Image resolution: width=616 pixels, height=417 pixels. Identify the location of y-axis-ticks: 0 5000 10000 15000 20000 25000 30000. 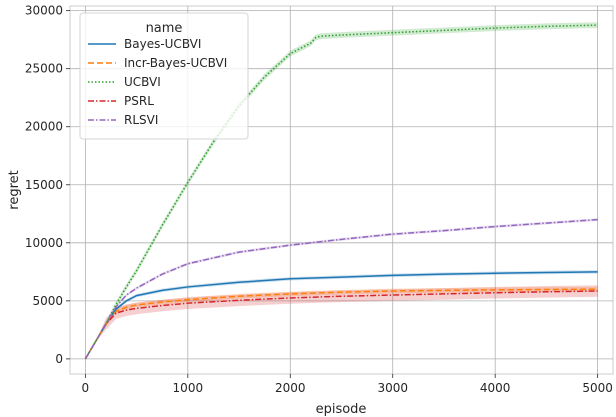
(47, 185).